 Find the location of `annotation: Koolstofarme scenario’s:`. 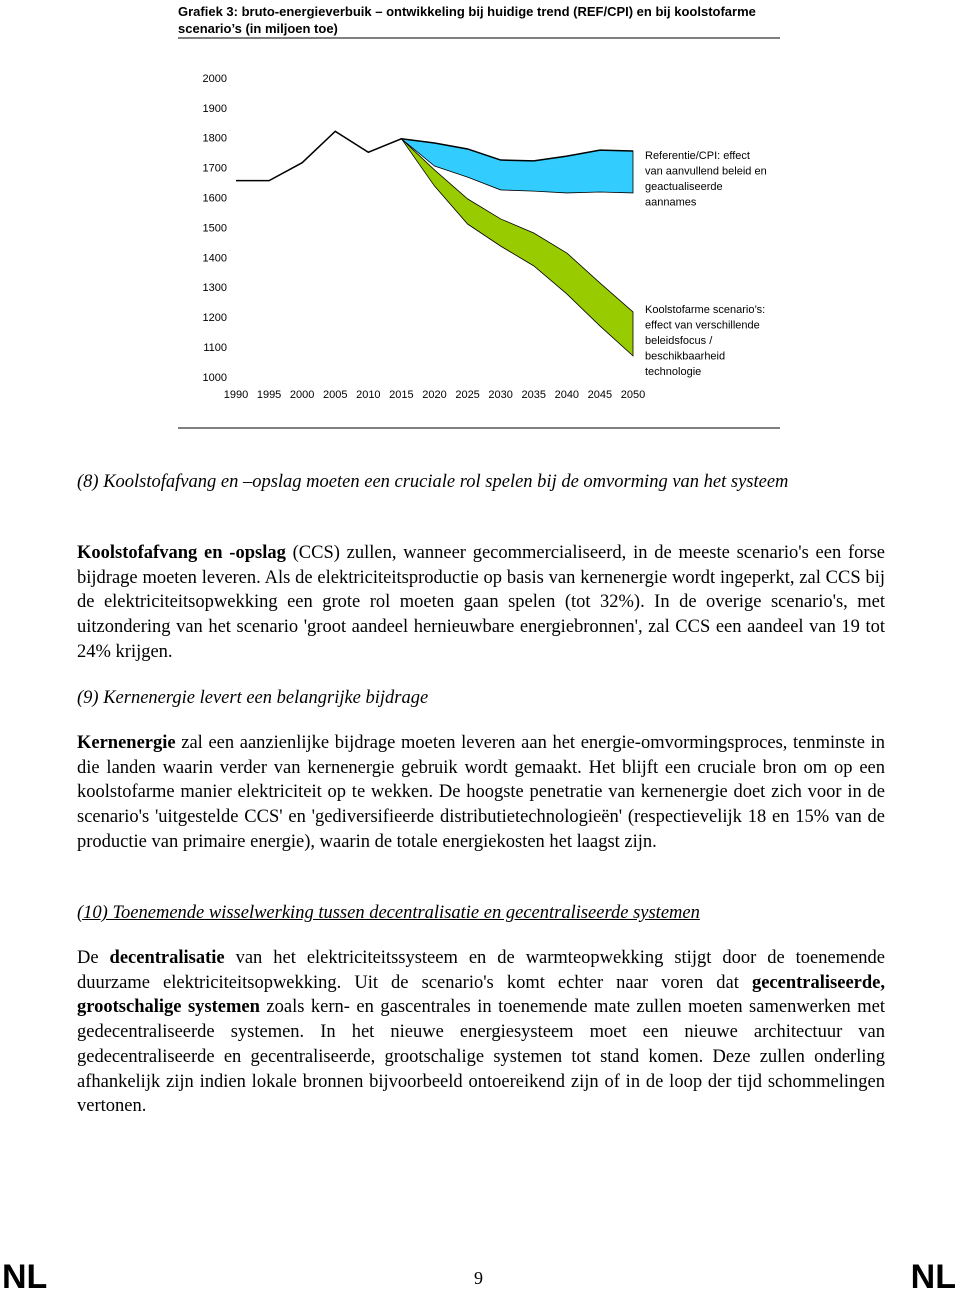

annotation: Koolstofarme scenario’s: is located at coordinates (705, 310).